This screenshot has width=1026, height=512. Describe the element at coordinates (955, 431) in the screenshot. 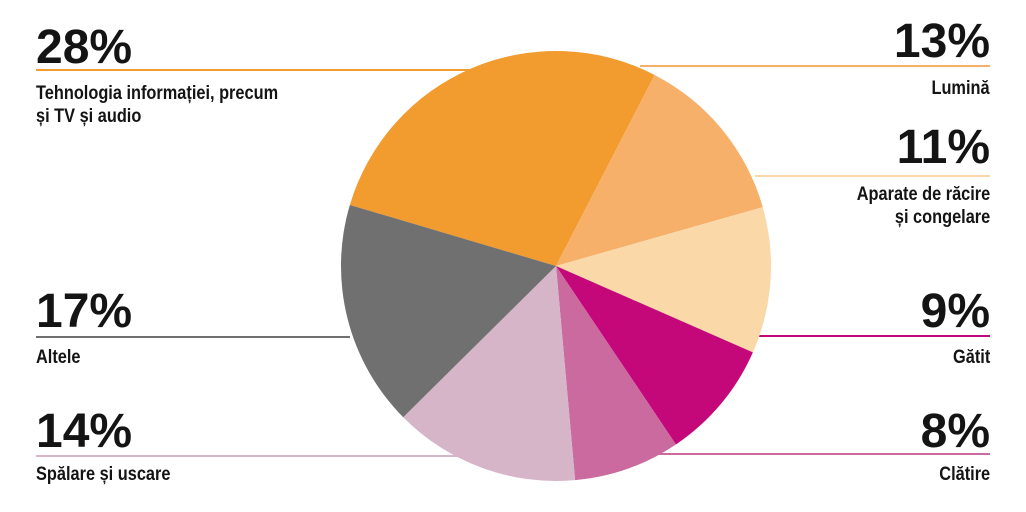

I see `slice-percentage: 8%` at that location.